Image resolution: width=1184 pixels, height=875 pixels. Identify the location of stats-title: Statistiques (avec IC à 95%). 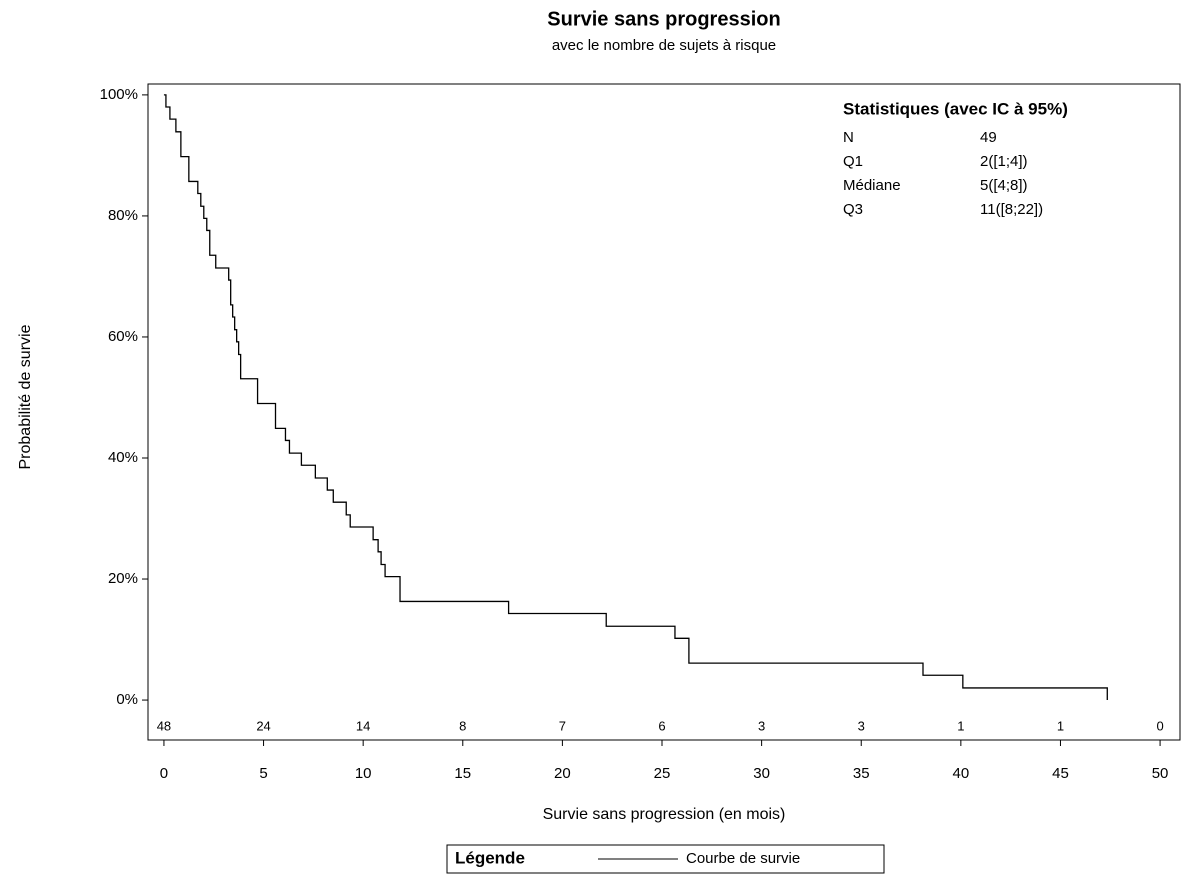
(955, 108).